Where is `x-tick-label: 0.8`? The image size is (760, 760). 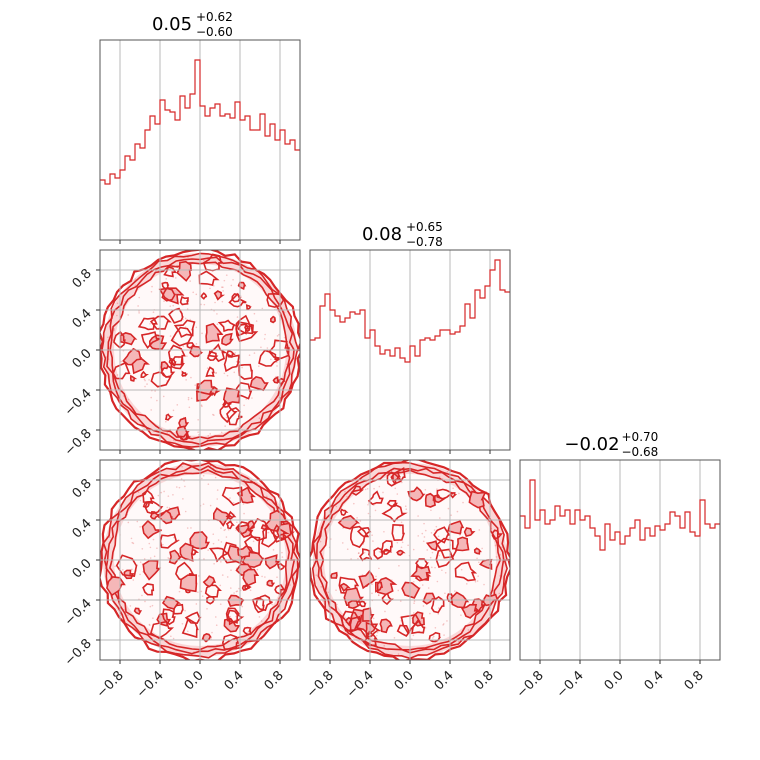
x-tick-label: 0.8 is located at coordinates (484, 680).